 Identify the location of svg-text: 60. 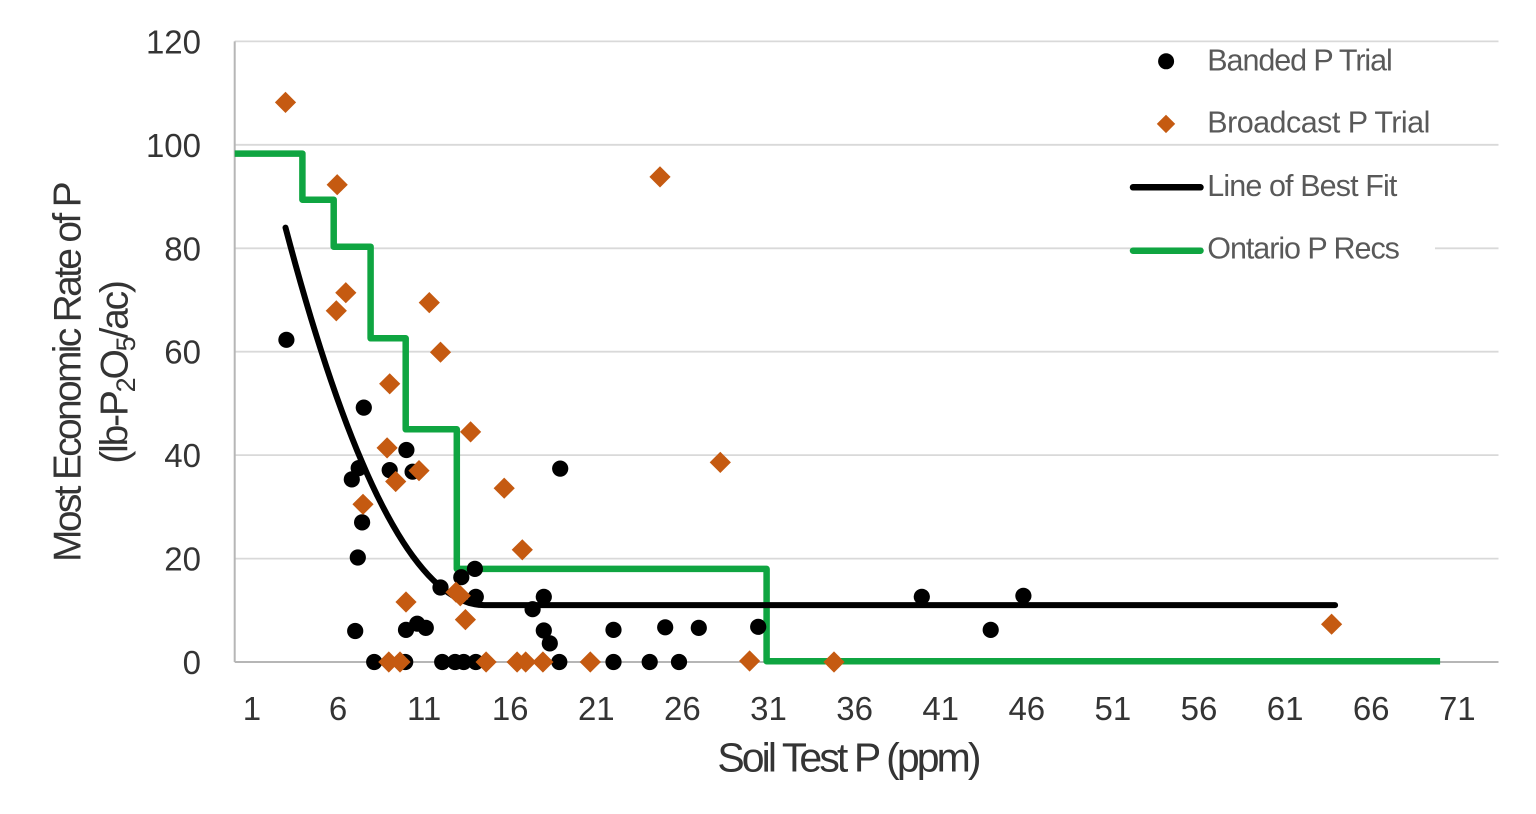
(182, 352).